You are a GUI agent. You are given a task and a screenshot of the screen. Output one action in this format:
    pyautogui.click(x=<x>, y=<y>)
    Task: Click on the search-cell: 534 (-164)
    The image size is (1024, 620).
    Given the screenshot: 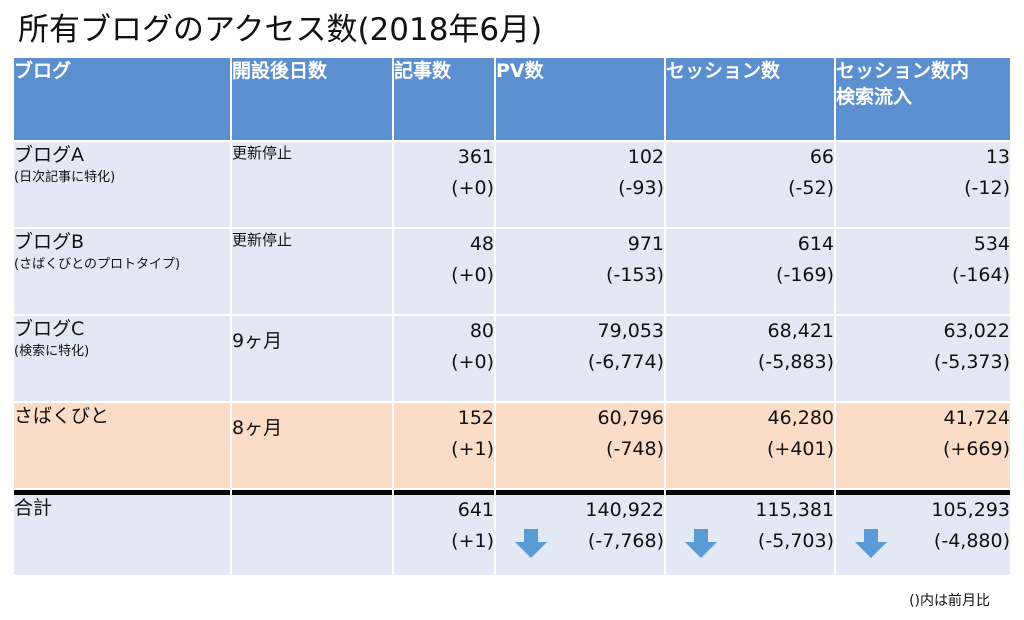 What is the action you would take?
    pyautogui.click(x=923, y=271)
    